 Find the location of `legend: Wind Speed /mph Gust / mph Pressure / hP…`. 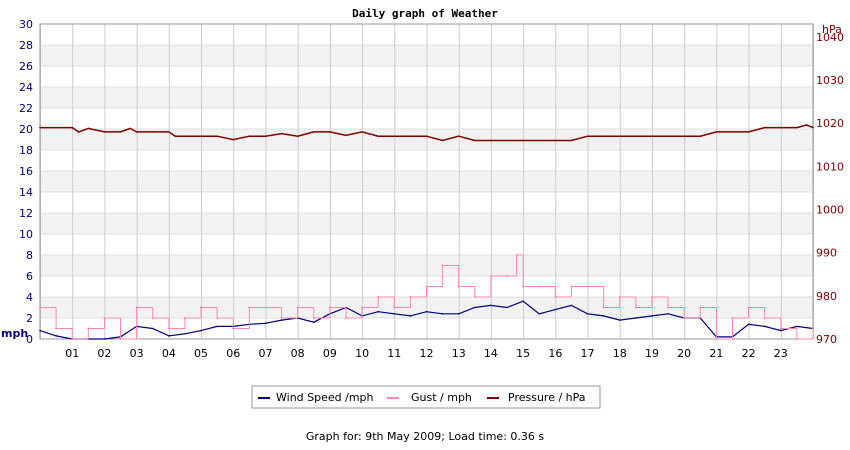

legend: Wind Speed /mph Gust / mph Pressure / hP… is located at coordinates (426, 397).